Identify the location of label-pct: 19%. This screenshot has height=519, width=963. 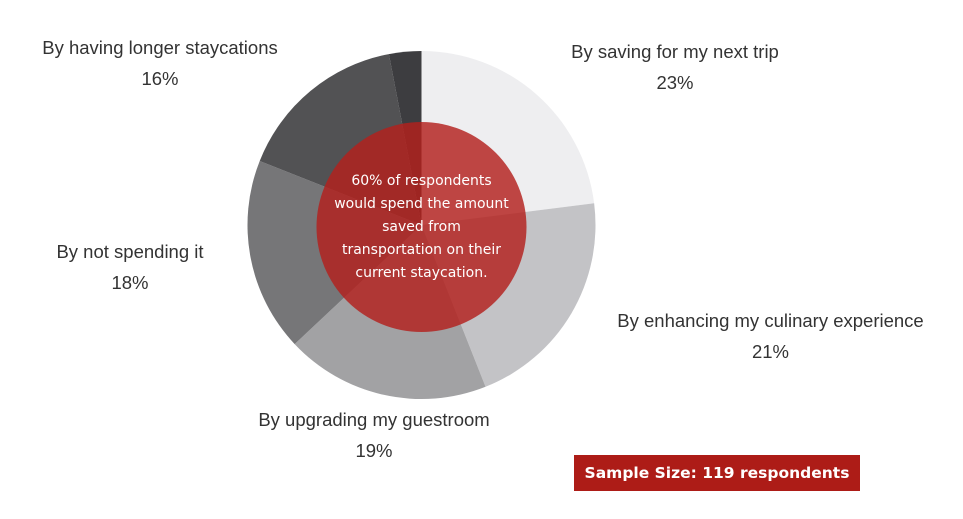
(374, 450).